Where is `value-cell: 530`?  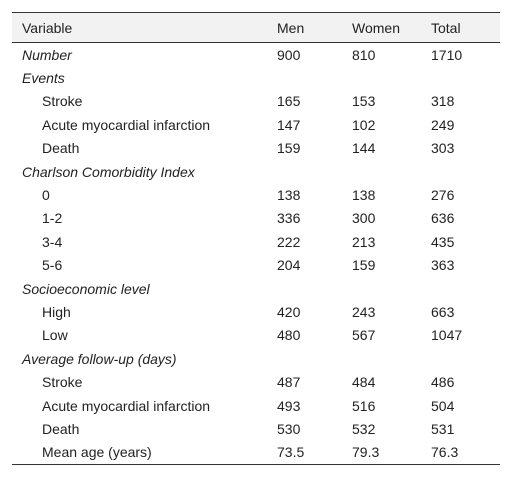
value-cell: 530 is located at coordinates (289, 428).